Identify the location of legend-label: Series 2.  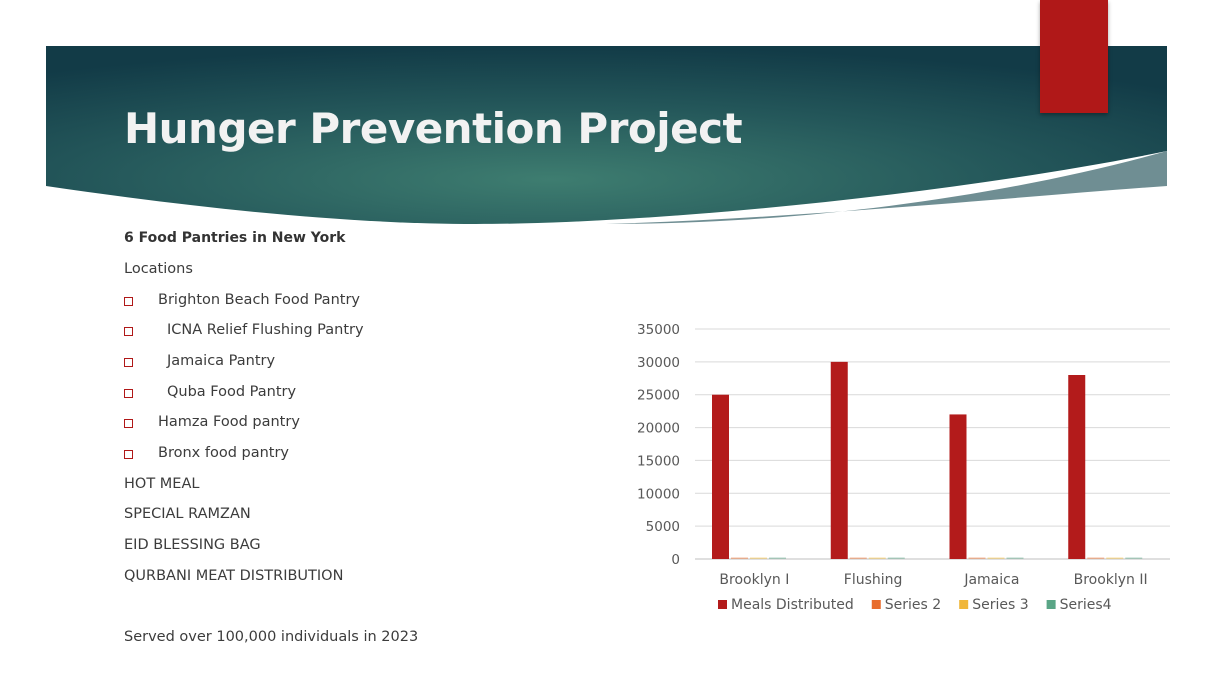
(913, 605).